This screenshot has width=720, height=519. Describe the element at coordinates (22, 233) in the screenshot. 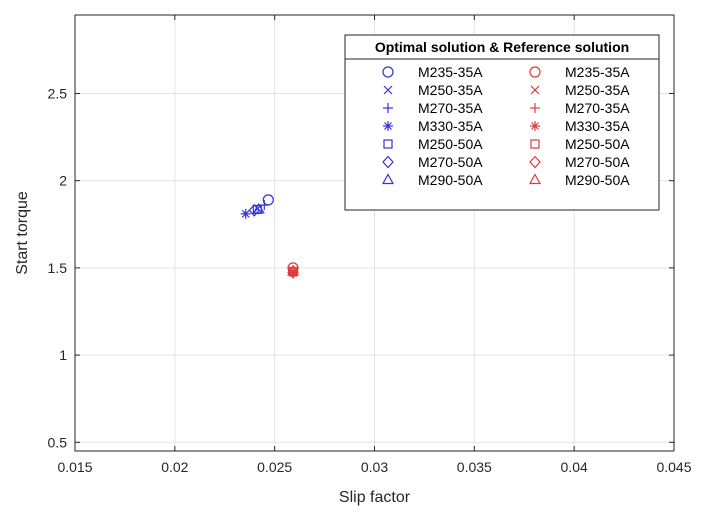

I see `y-axis-label: Start torque` at that location.